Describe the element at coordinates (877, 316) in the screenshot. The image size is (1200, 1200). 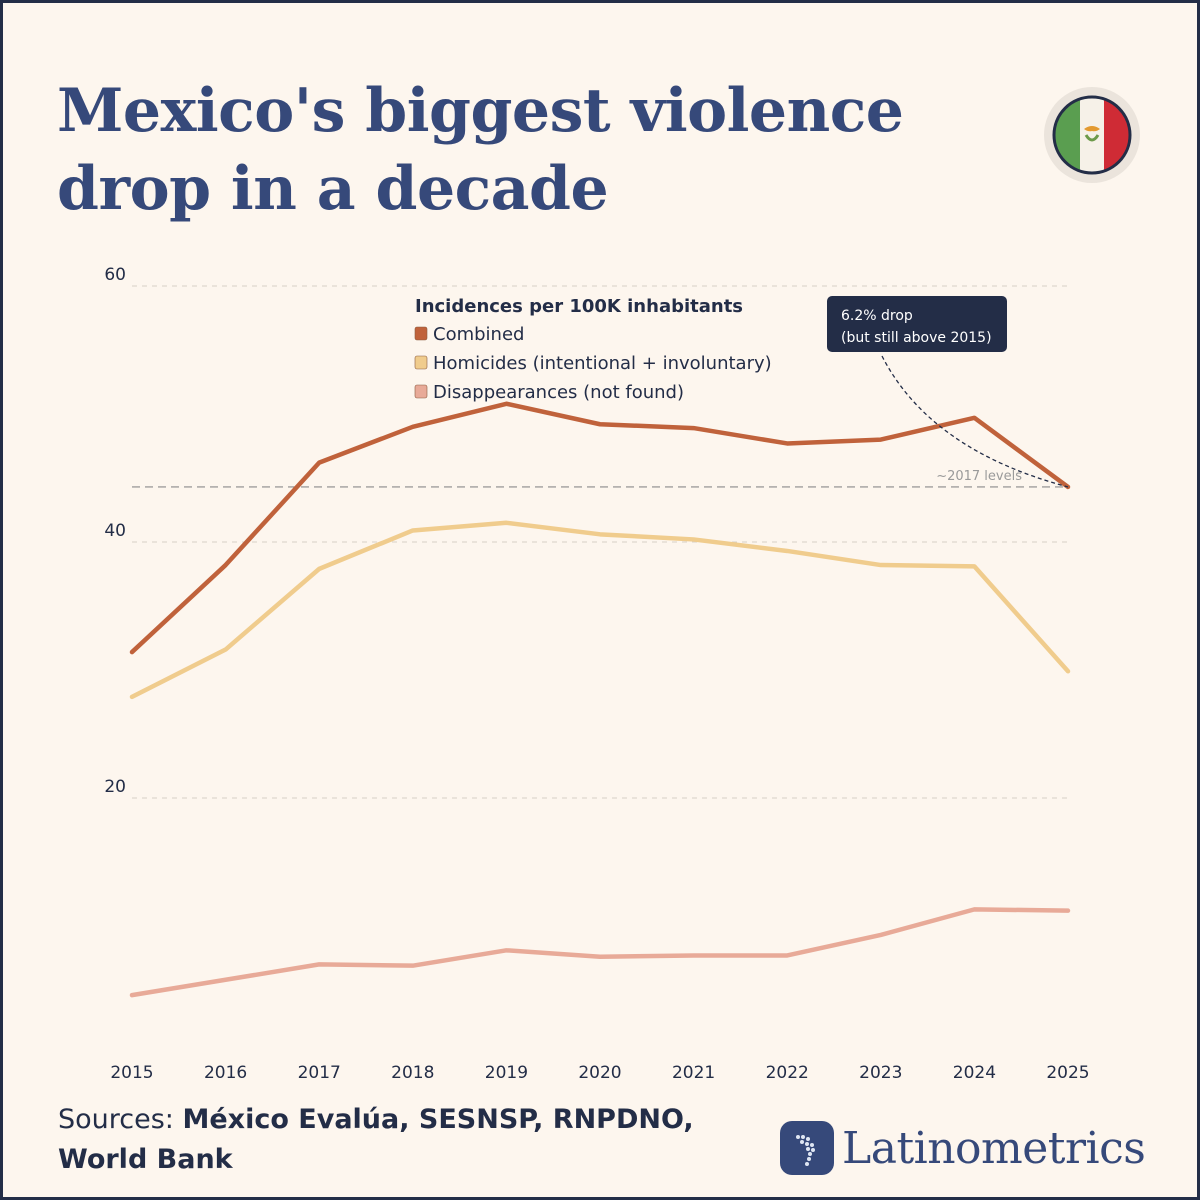
I see `annotation-line-1: 6.2% drop` at that location.